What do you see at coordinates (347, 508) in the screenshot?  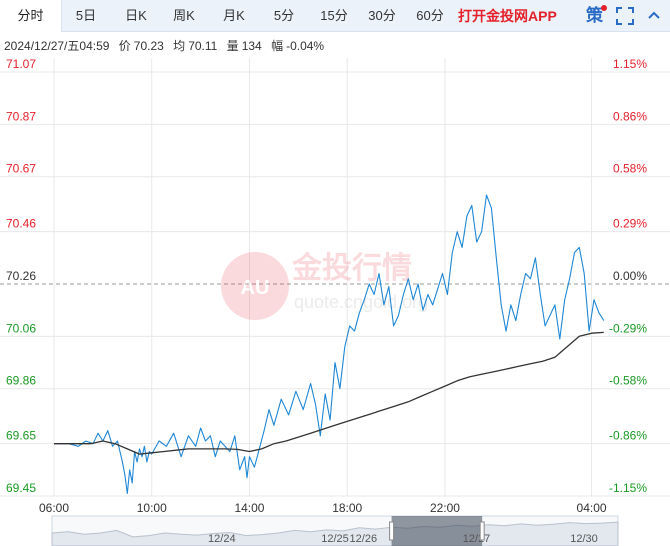 I see `time-tick-label: 18:00` at bounding box center [347, 508].